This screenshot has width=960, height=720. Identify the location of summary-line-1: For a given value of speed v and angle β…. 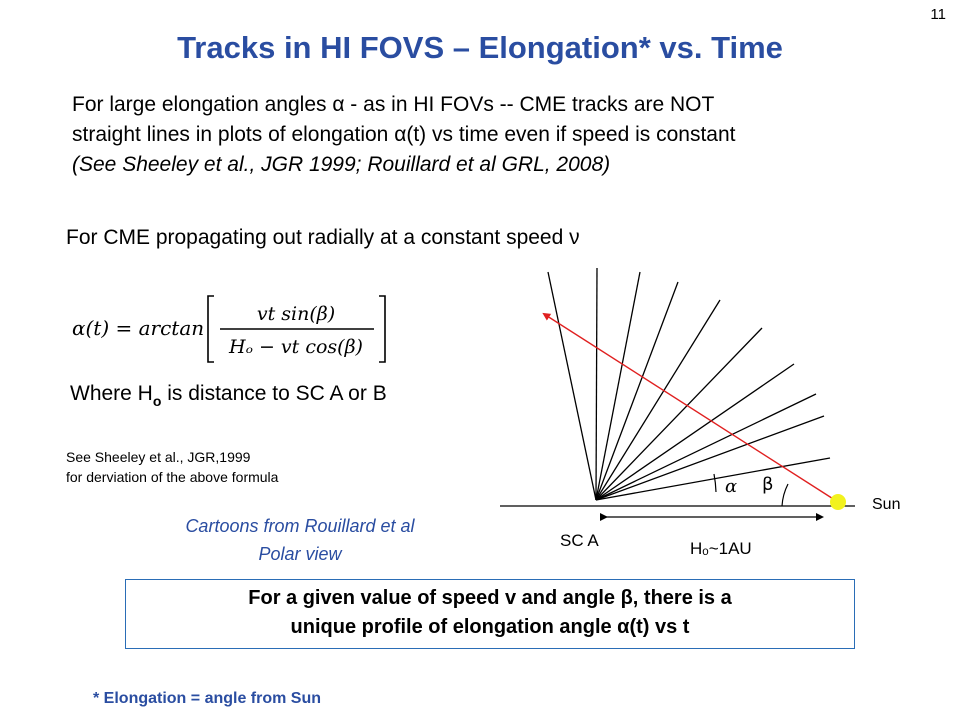
(490, 598).